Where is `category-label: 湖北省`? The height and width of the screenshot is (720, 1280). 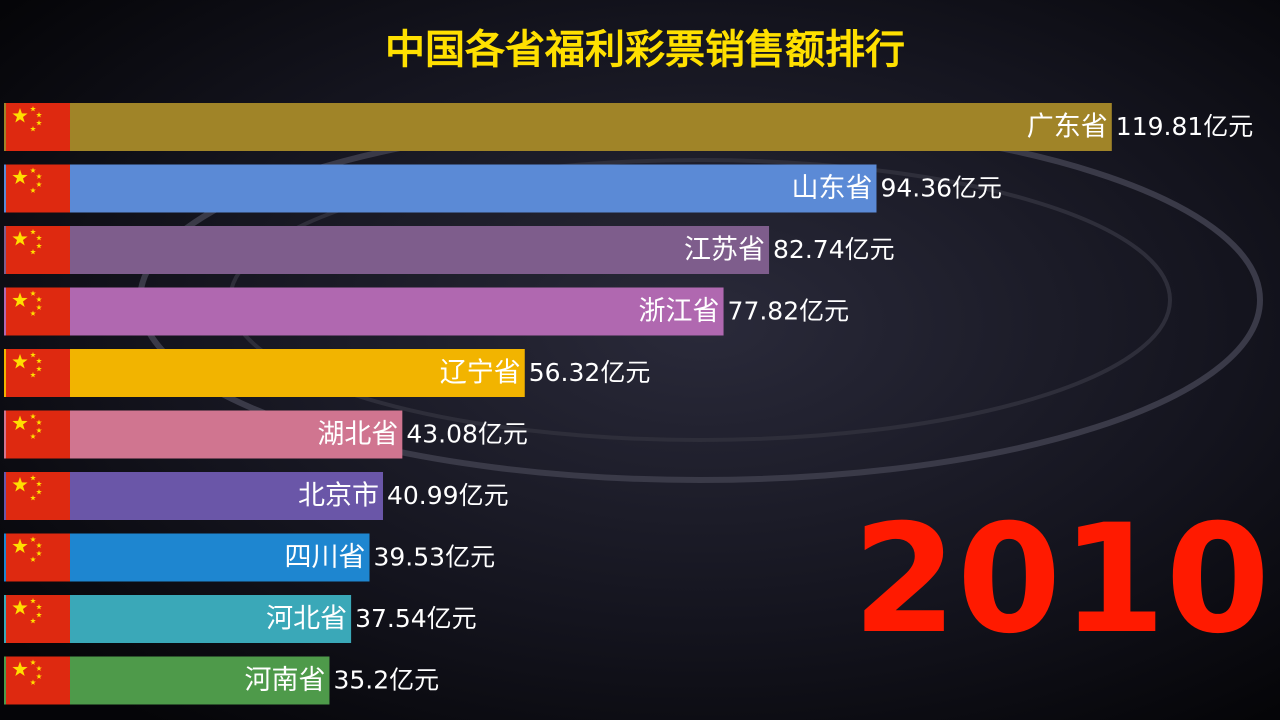
category-label: 湖北省 is located at coordinates (357, 434).